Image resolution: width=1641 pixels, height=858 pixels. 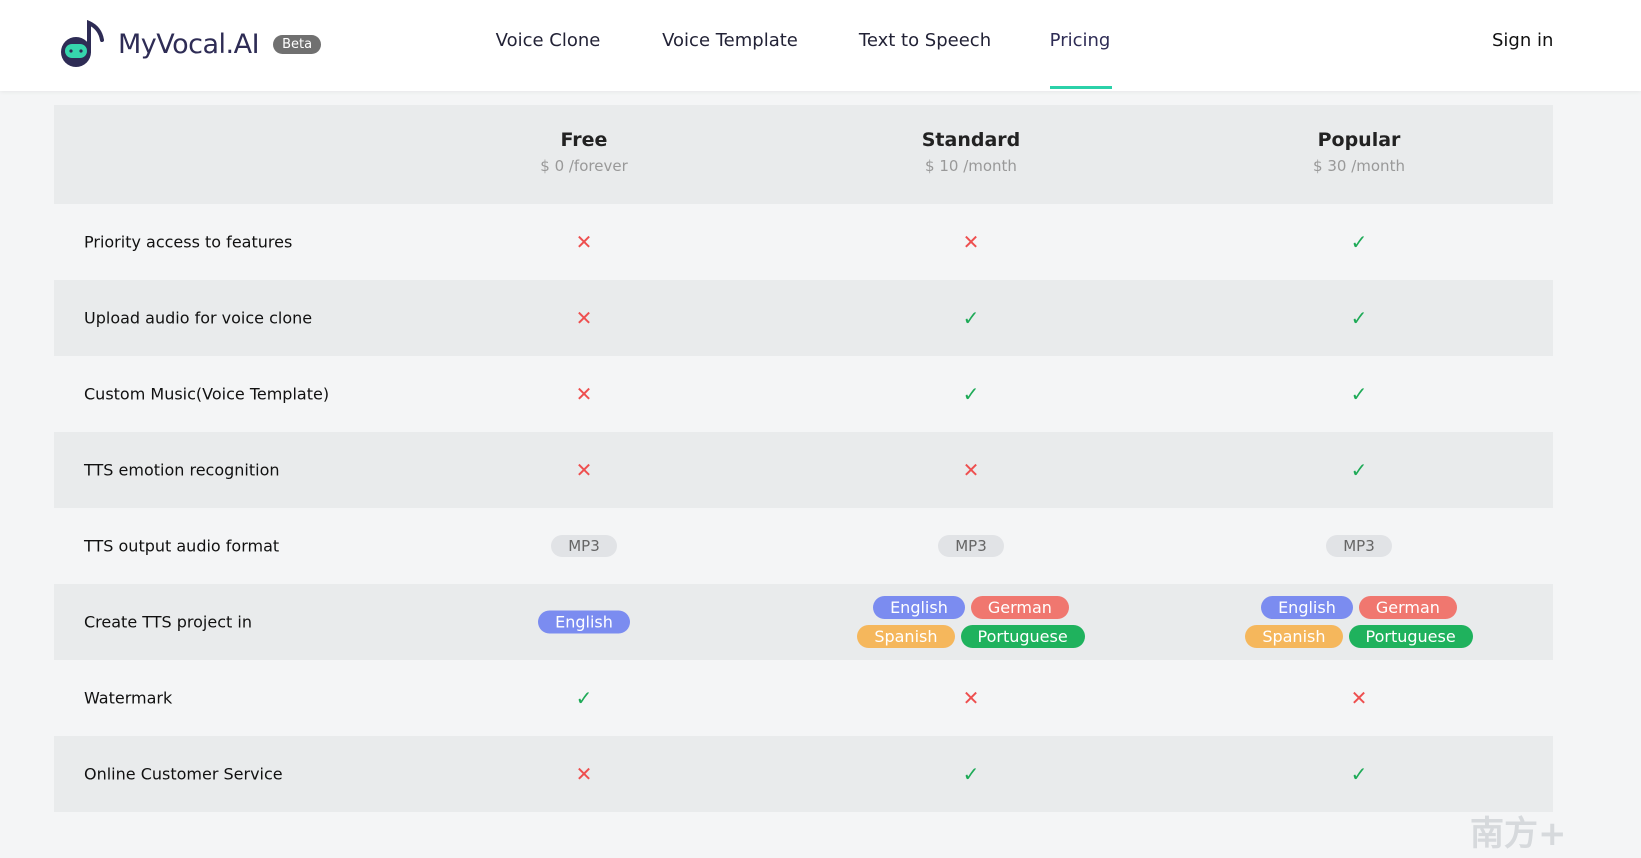 I want to click on nav-text-to-speech: Text to Speech, so click(x=925, y=40).